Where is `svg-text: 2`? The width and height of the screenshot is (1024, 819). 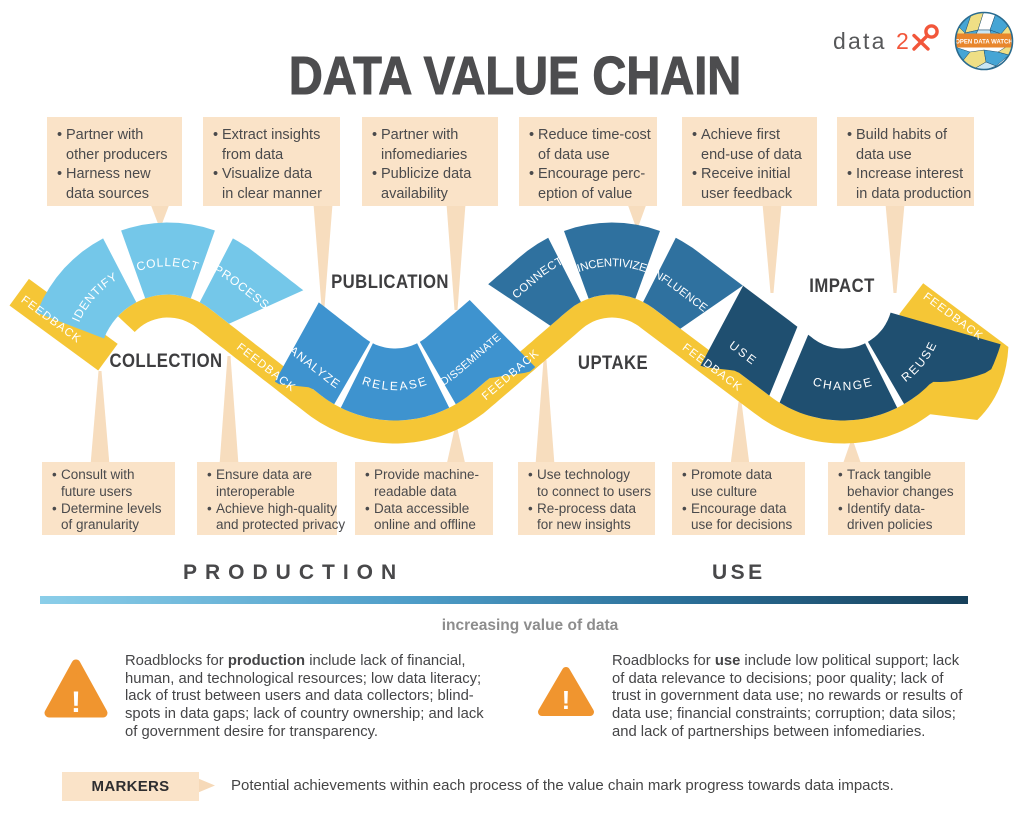
svg-text: 2 is located at coordinates (902, 41).